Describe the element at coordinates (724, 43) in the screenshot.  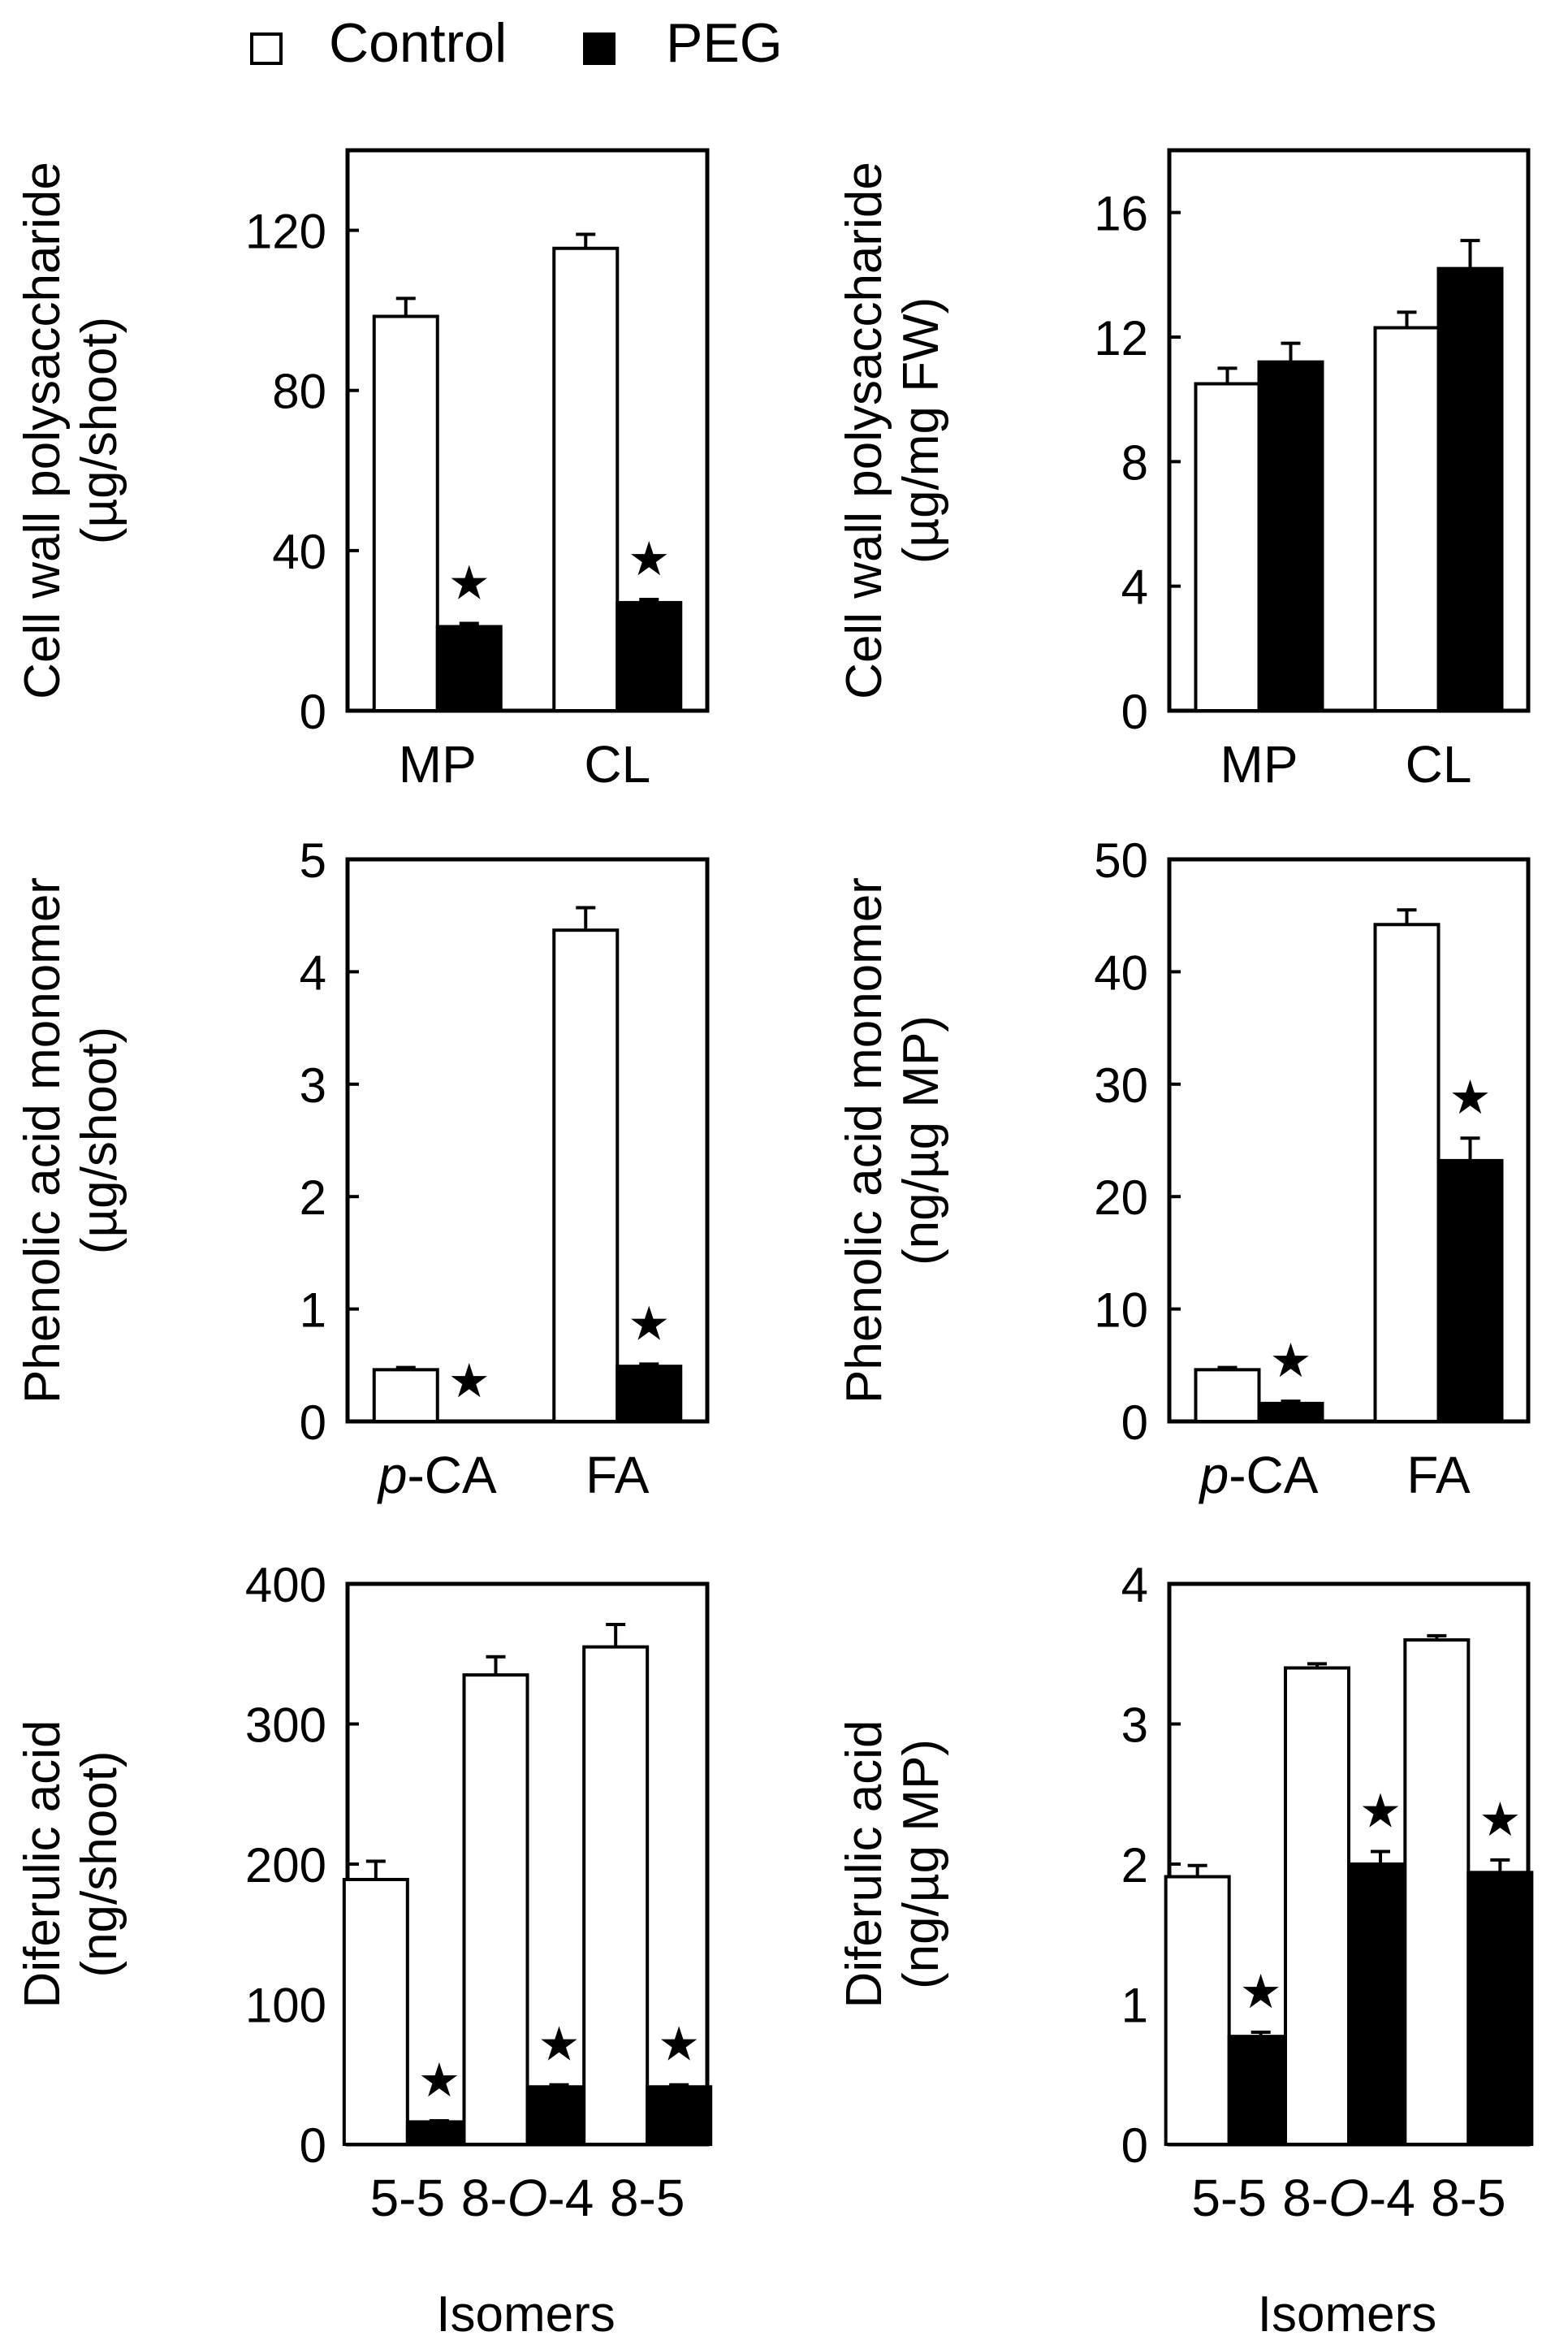
I see `legend-label-peg: PEG` at that location.